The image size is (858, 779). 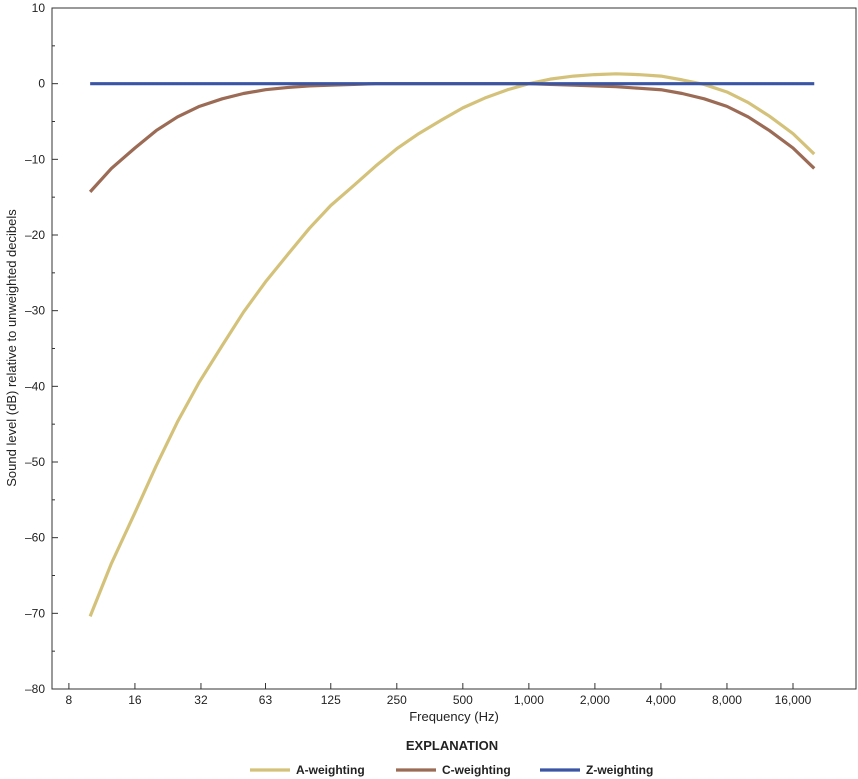 I want to click on x-tick-label: 1,000, so click(x=529, y=700).